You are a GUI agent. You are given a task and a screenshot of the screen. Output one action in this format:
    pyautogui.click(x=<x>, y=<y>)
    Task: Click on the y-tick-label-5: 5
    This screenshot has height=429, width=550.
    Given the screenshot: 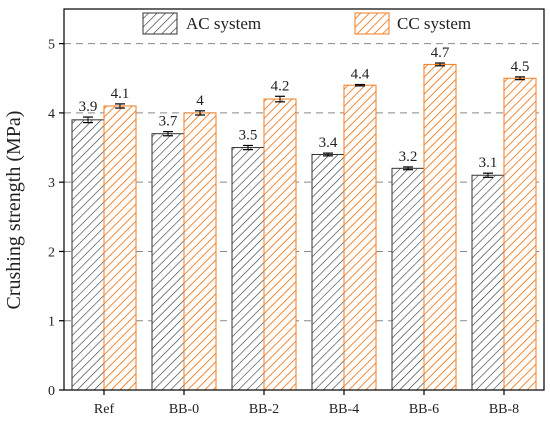 What is the action you would take?
    pyautogui.click(x=51, y=45)
    